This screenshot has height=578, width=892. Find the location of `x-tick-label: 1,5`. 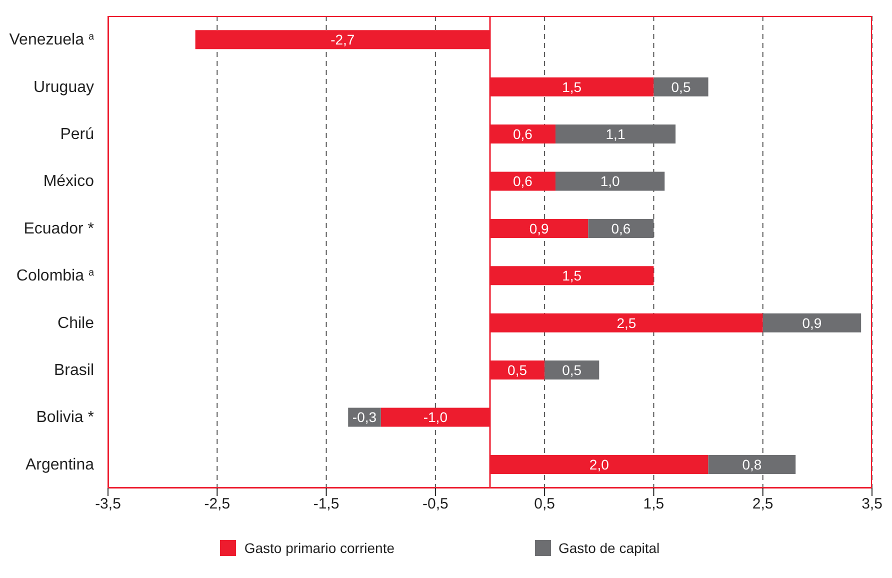

x-tick-label: 1,5 is located at coordinates (653, 504).